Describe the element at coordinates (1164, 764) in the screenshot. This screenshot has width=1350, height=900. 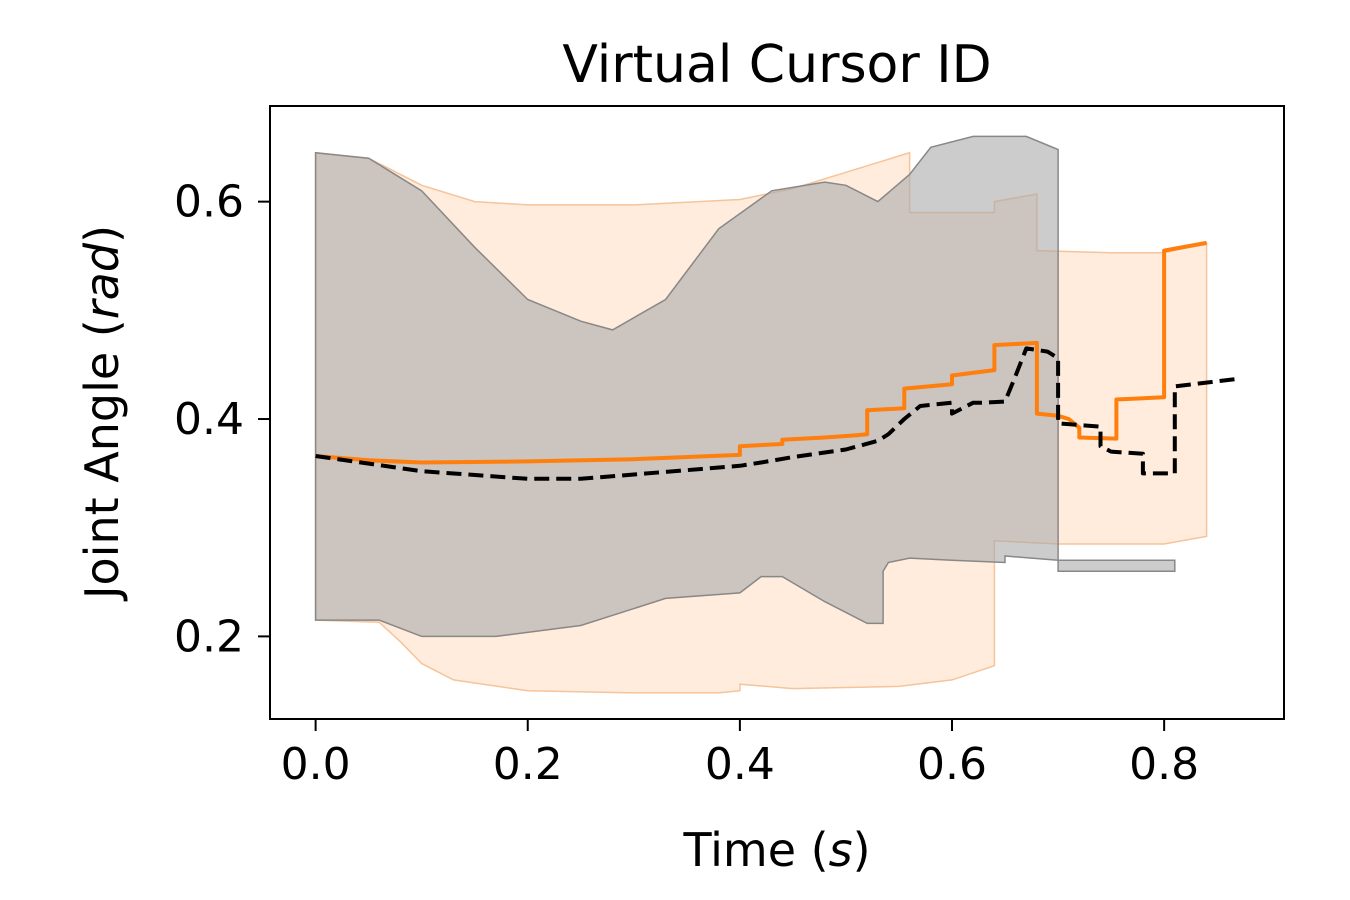
I see `x-tick-label: 0.8` at that location.